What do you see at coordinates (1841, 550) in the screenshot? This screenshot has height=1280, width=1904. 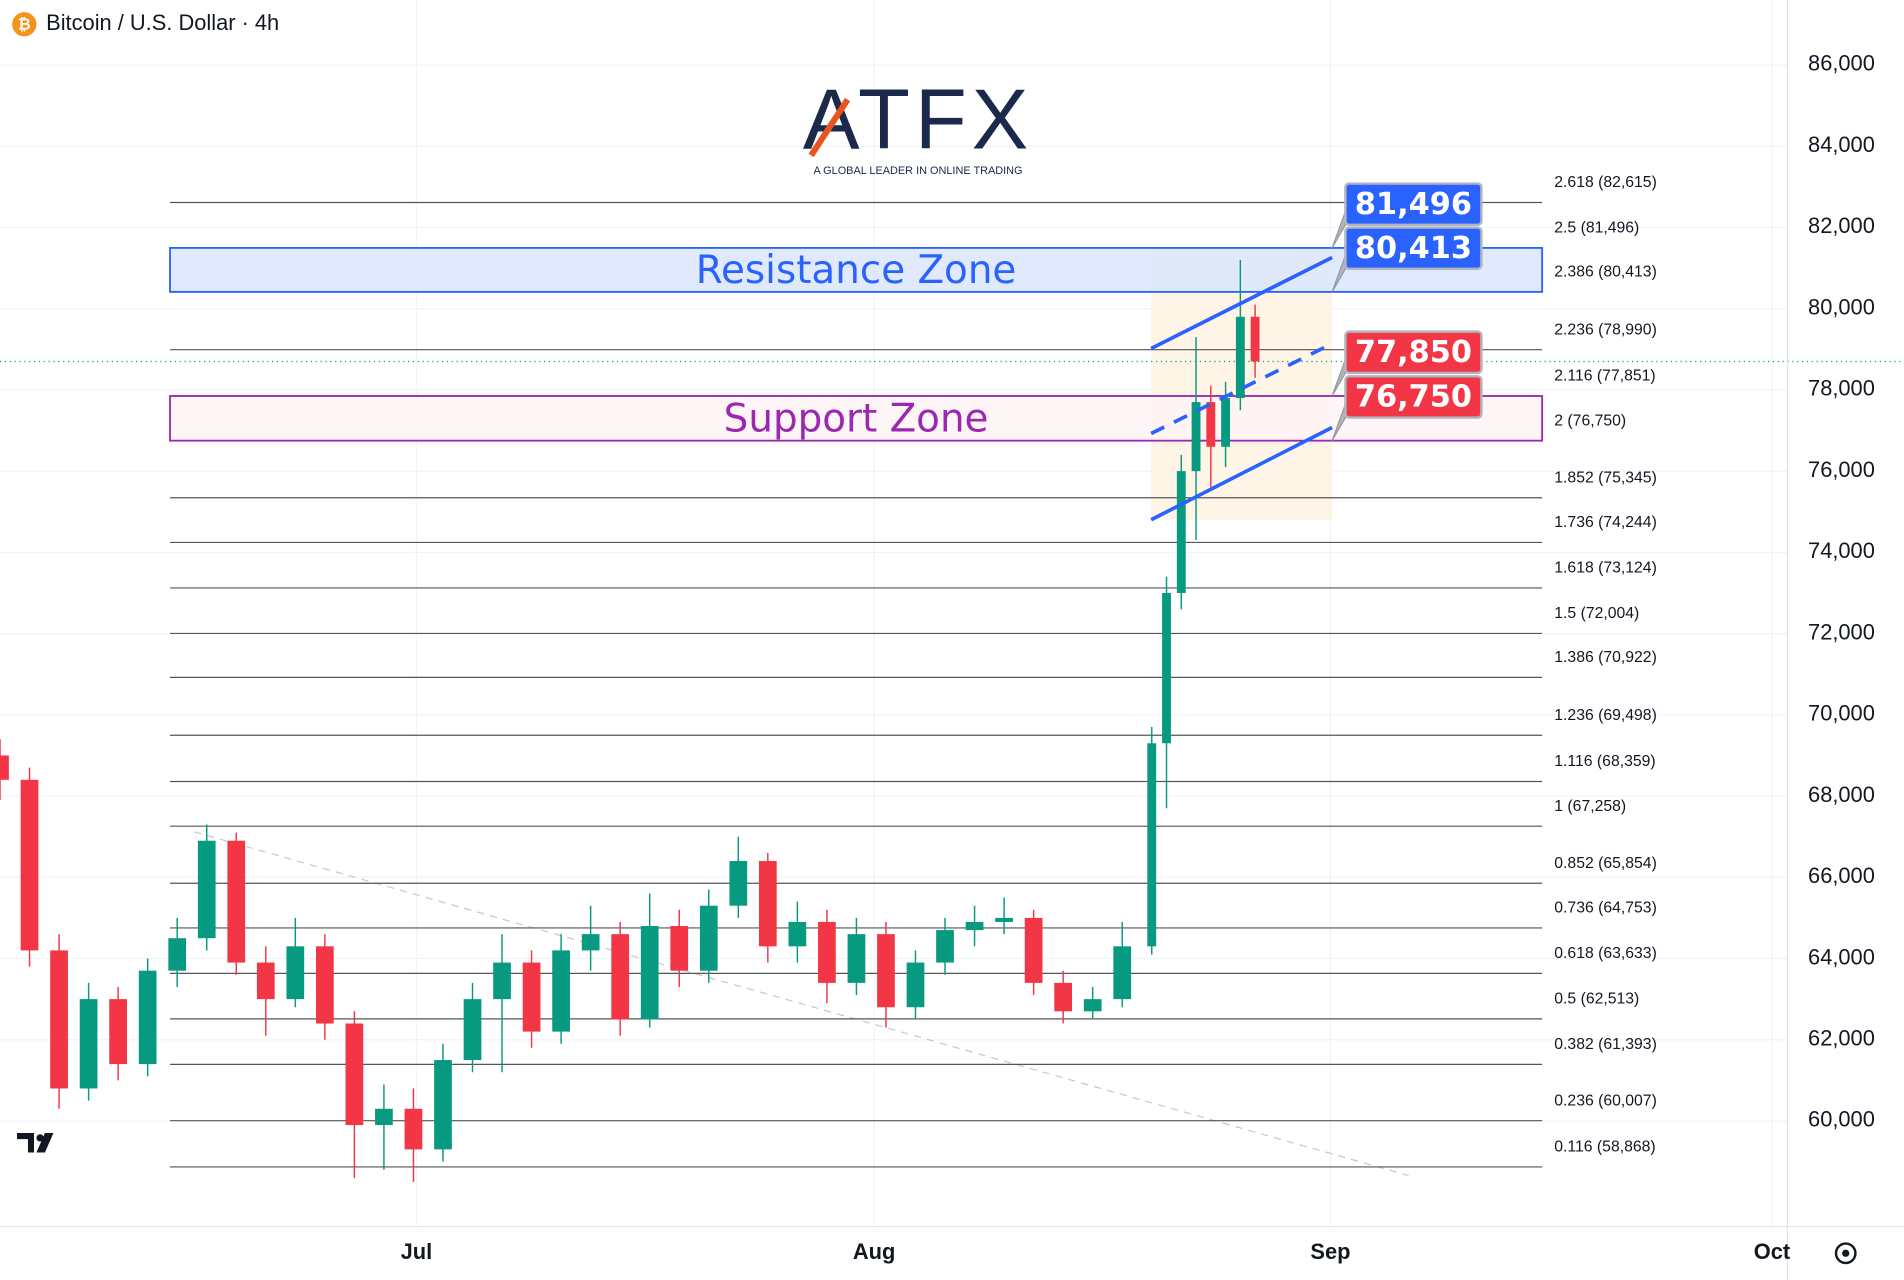 I see `y-tick-label: 74,000` at bounding box center [1841, 550].